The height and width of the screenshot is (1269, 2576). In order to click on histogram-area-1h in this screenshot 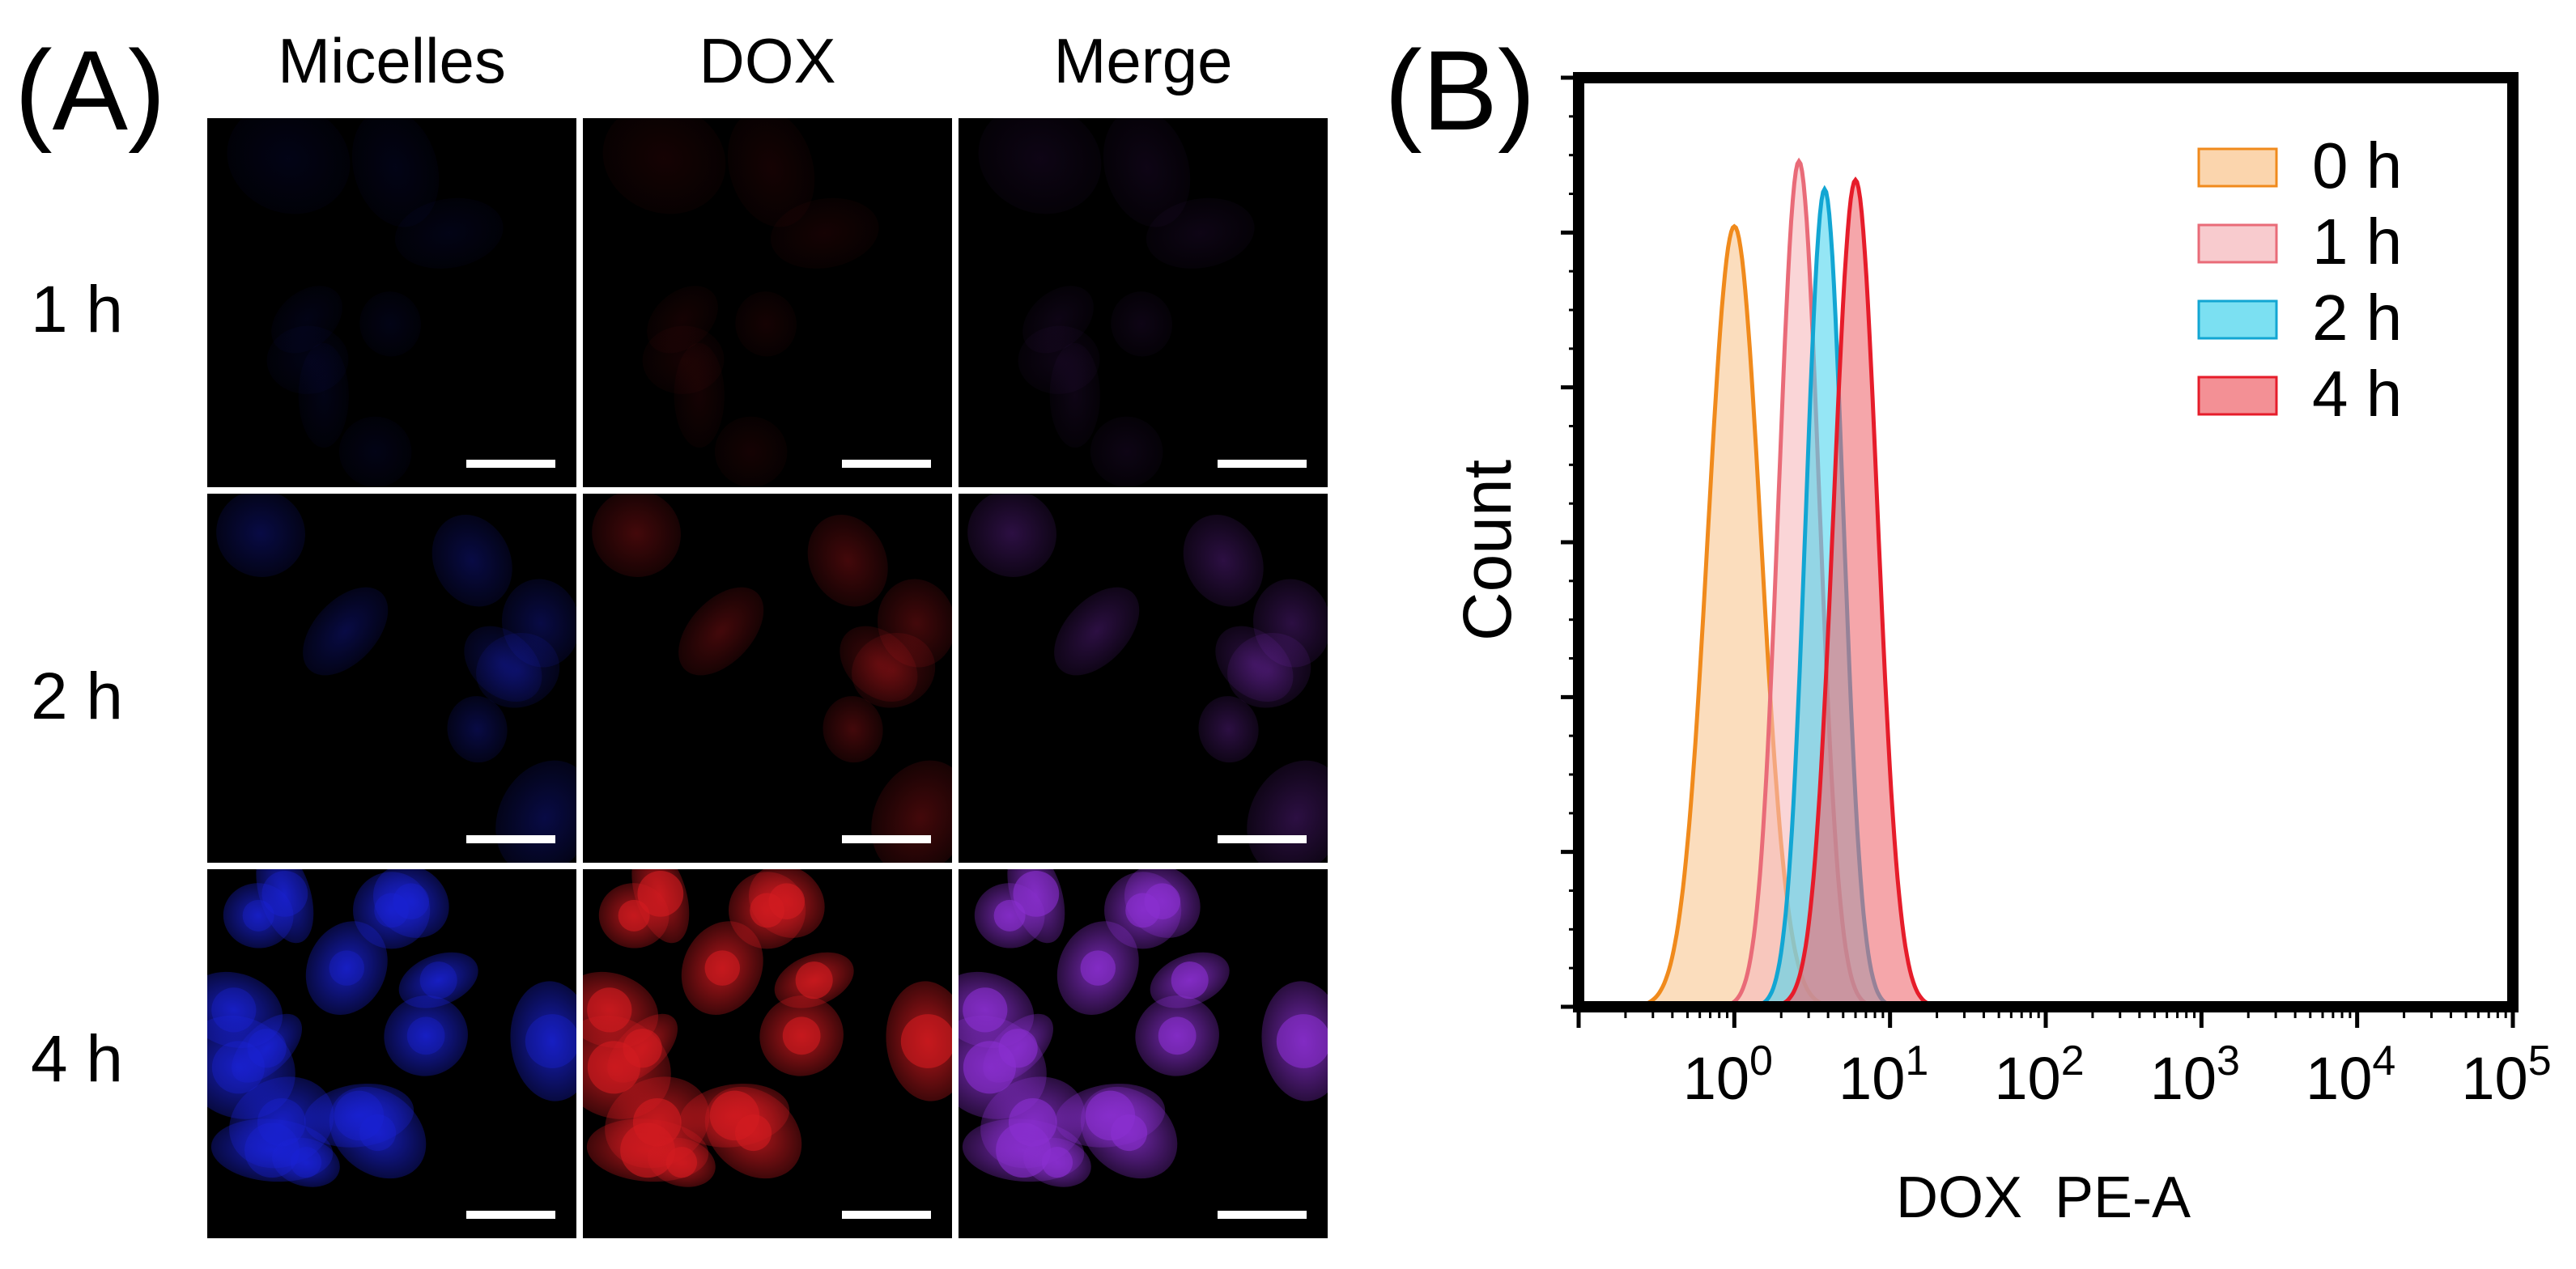, I will do `click(1798, 584)`.